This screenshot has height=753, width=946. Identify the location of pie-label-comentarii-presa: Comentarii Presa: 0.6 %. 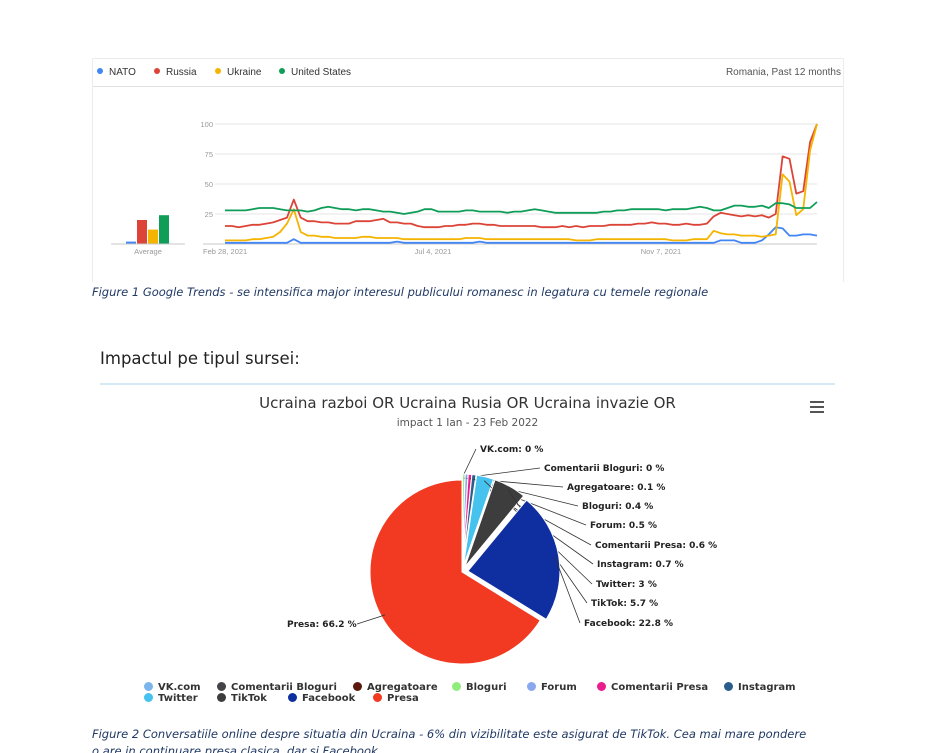
(656, 546).